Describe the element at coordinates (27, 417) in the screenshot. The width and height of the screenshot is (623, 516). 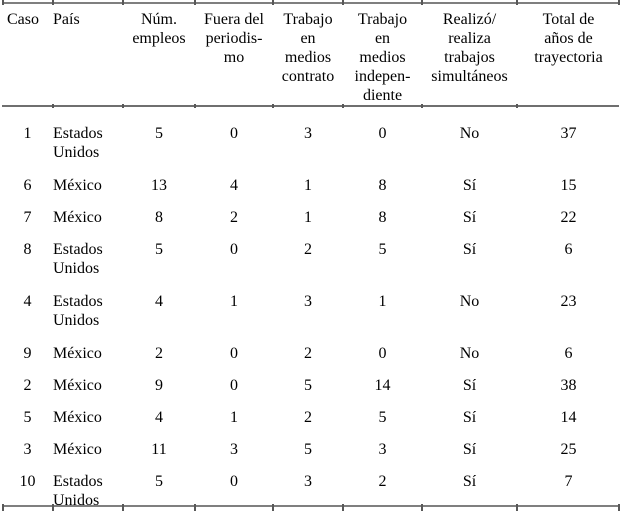
I see `cell-caso: 5` at that location.